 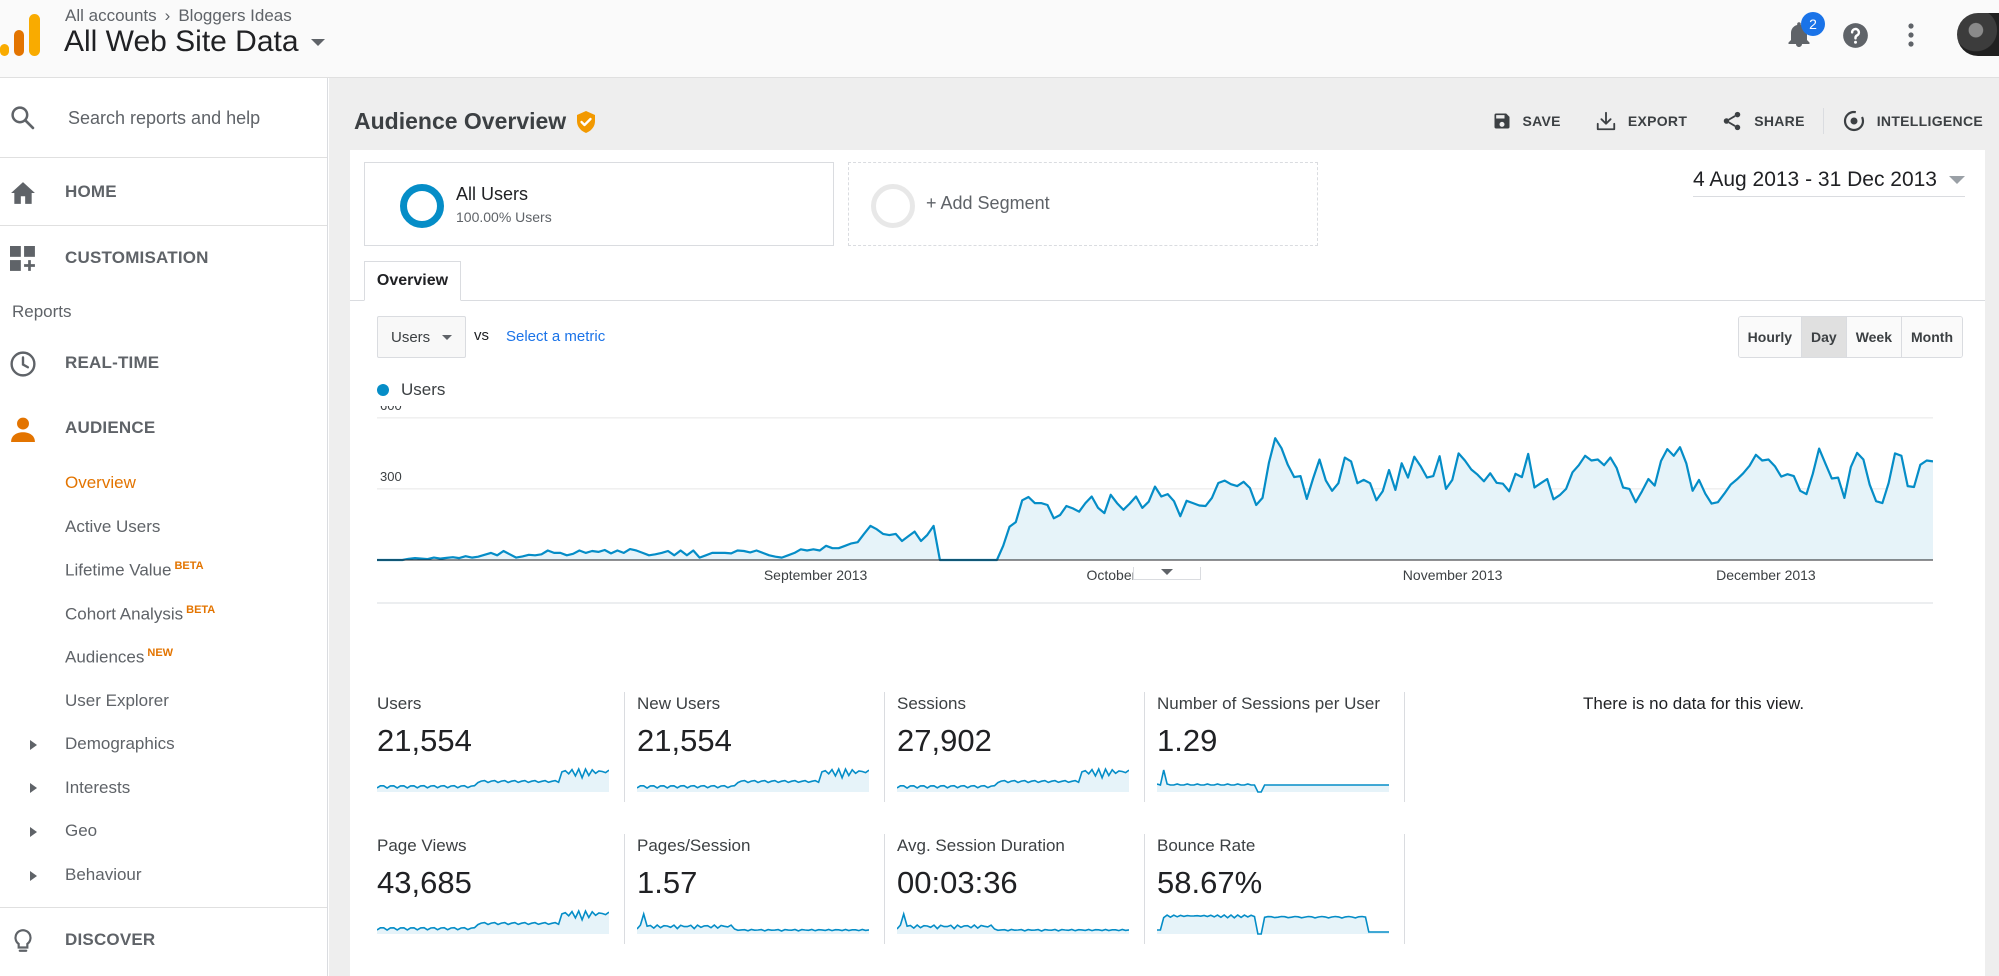 I want to click on property-selector: All Web Site Data, so click(x=194, y=42).